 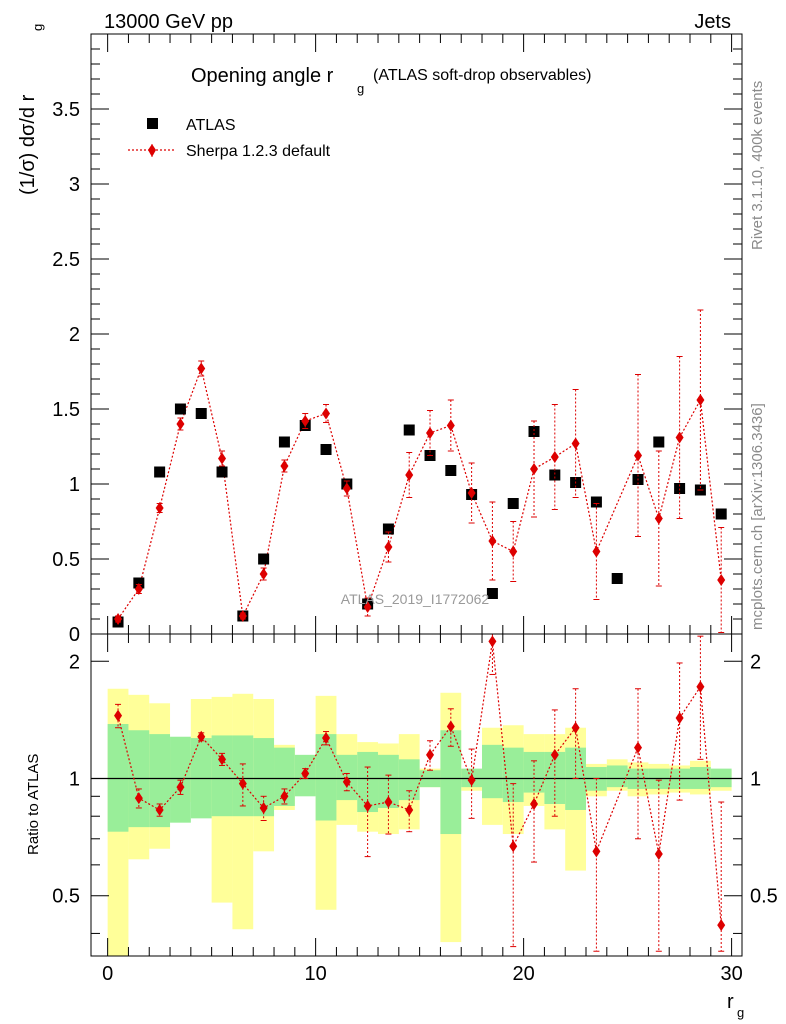 What do you see at coordinates (74, 779) in the screenshot?
I see `ratio-y-tick-label-left: 1` at bounding box center [74, 779].